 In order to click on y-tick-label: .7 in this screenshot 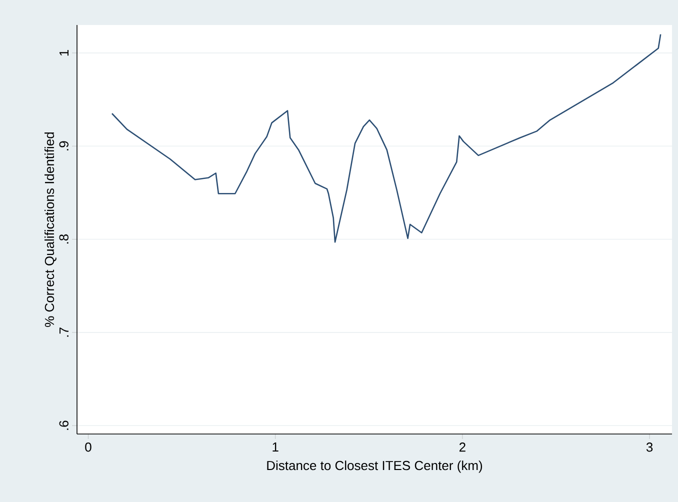, I will do `click(64, 332)`.